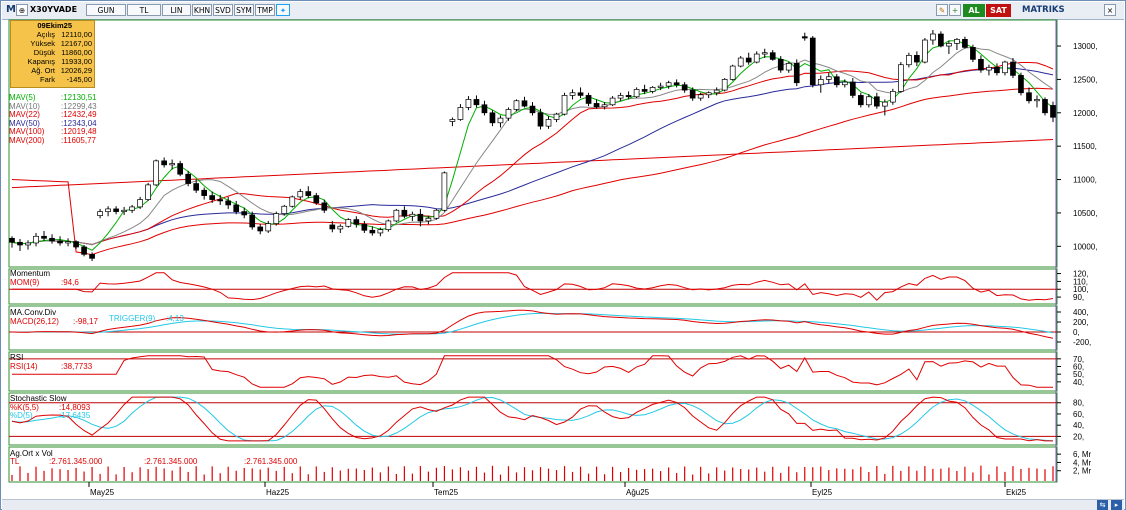 The width and height of the screenshot is (1126, 510). I want to click on mav-value: :12299,43, so click(79, 106).